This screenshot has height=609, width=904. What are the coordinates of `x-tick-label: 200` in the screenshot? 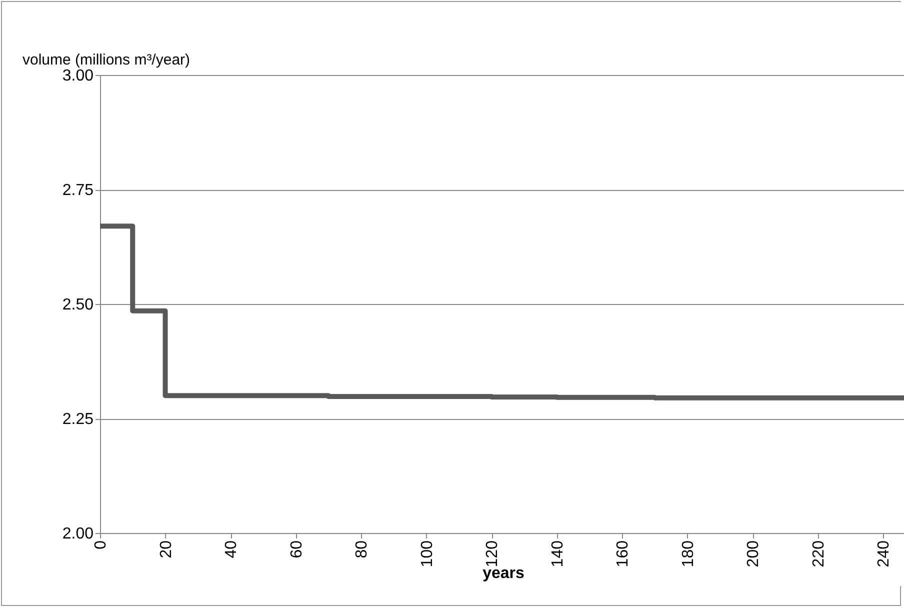 It's located at (753, 554).